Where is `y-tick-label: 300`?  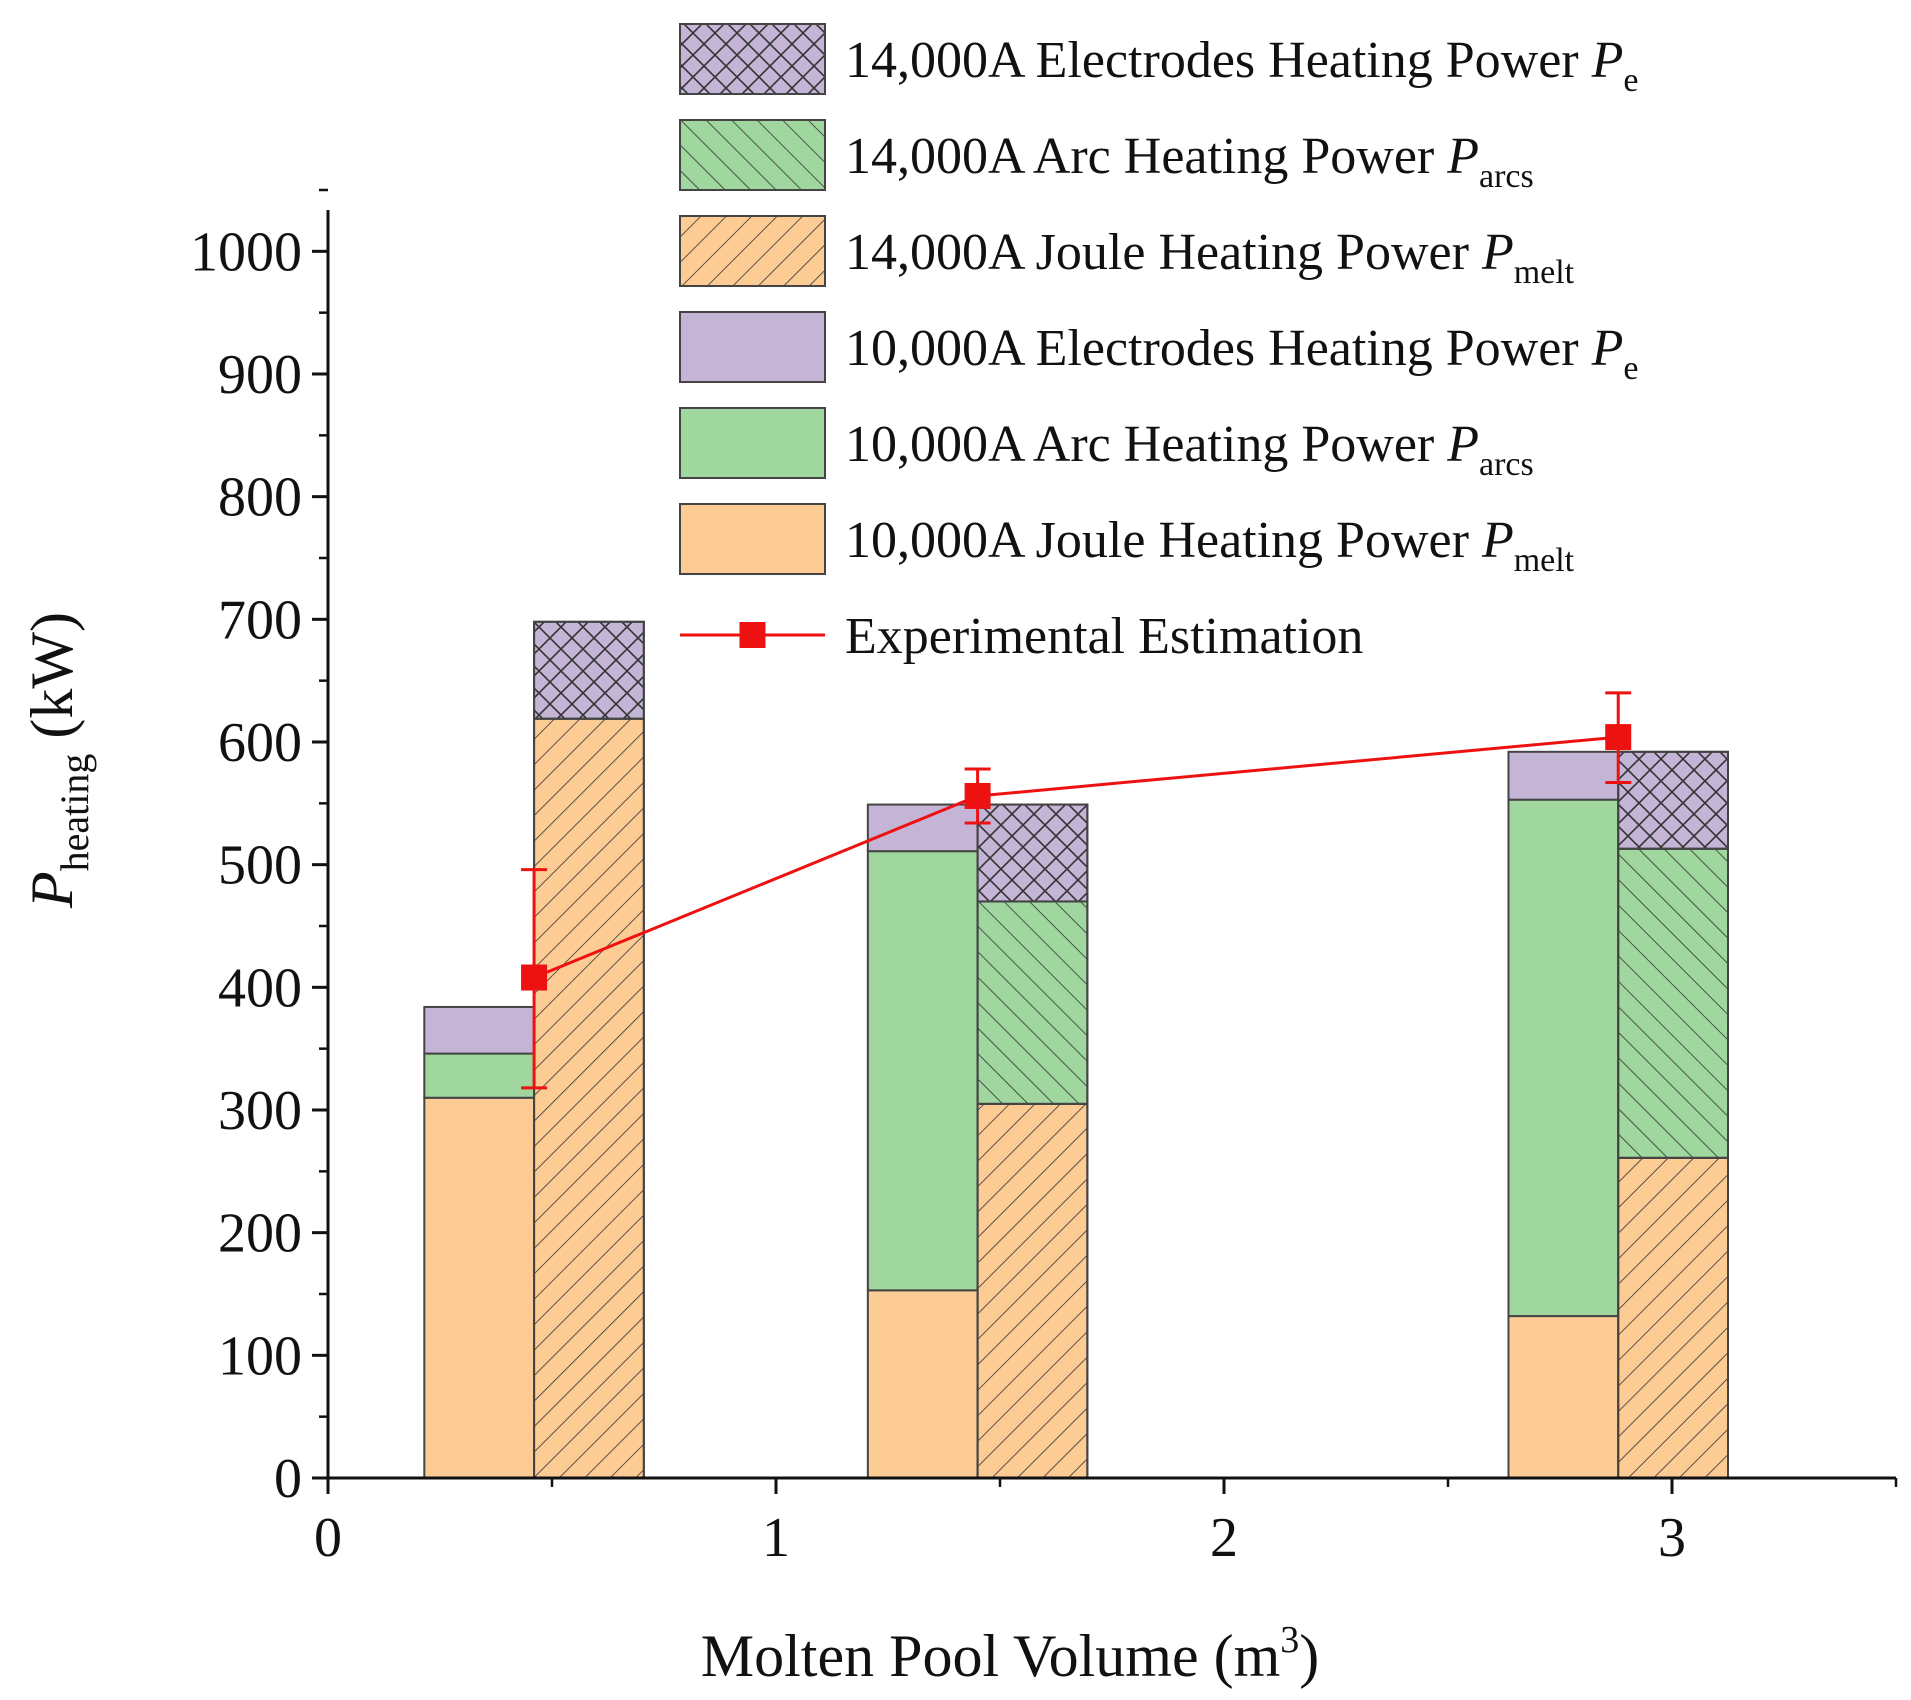 y-tick-label: 300 is located at coordinates (260, 1111).